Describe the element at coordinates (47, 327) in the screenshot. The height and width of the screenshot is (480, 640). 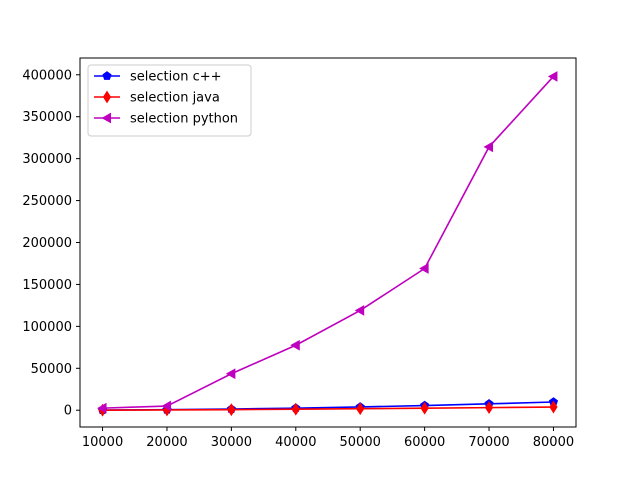
I see `y-tick-label: 100000` at that location.